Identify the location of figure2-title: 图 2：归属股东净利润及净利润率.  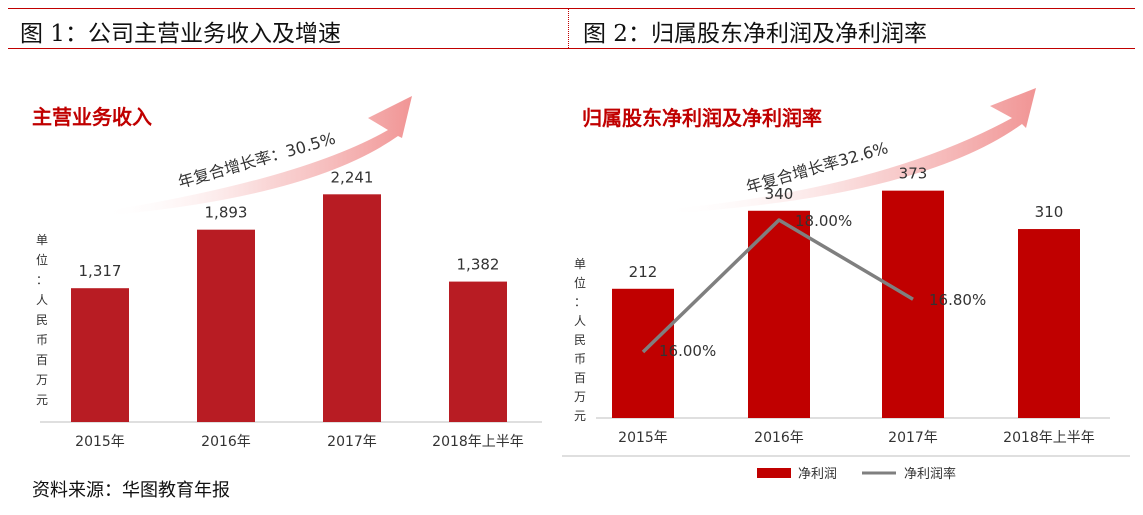
(755, 34).